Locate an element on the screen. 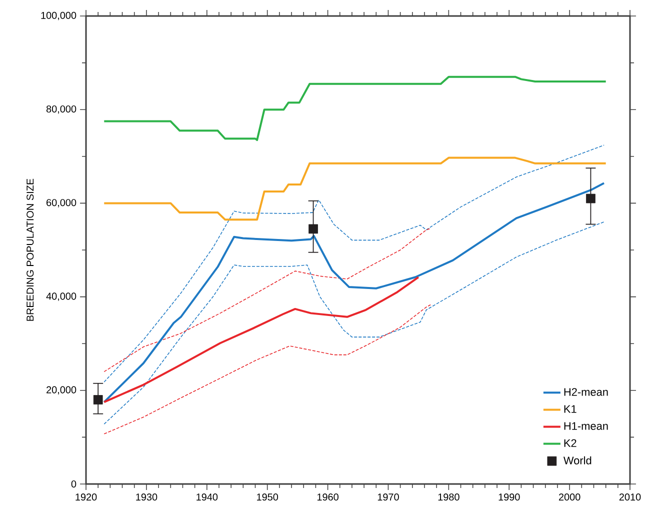 This screenshot has height=506, width=649. x-tick-label: 1960 is located at coordinates (327, 497).